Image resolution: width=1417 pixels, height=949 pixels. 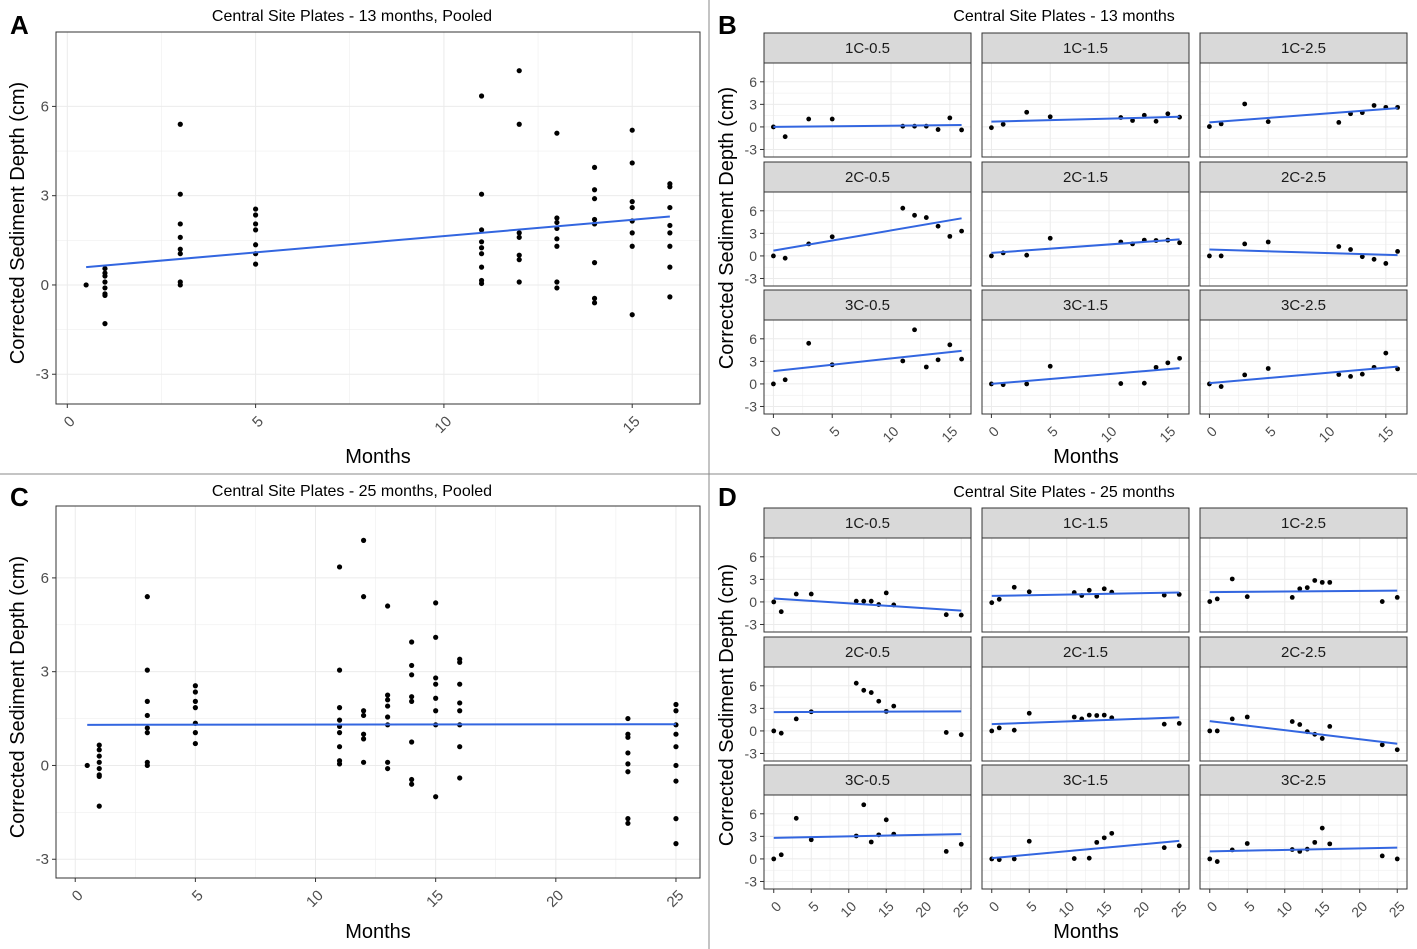 What do you see at coordinates (378, 457) in the screenshot?
I see `panel-a-x-label: Months` at bounding box center [378, 457].